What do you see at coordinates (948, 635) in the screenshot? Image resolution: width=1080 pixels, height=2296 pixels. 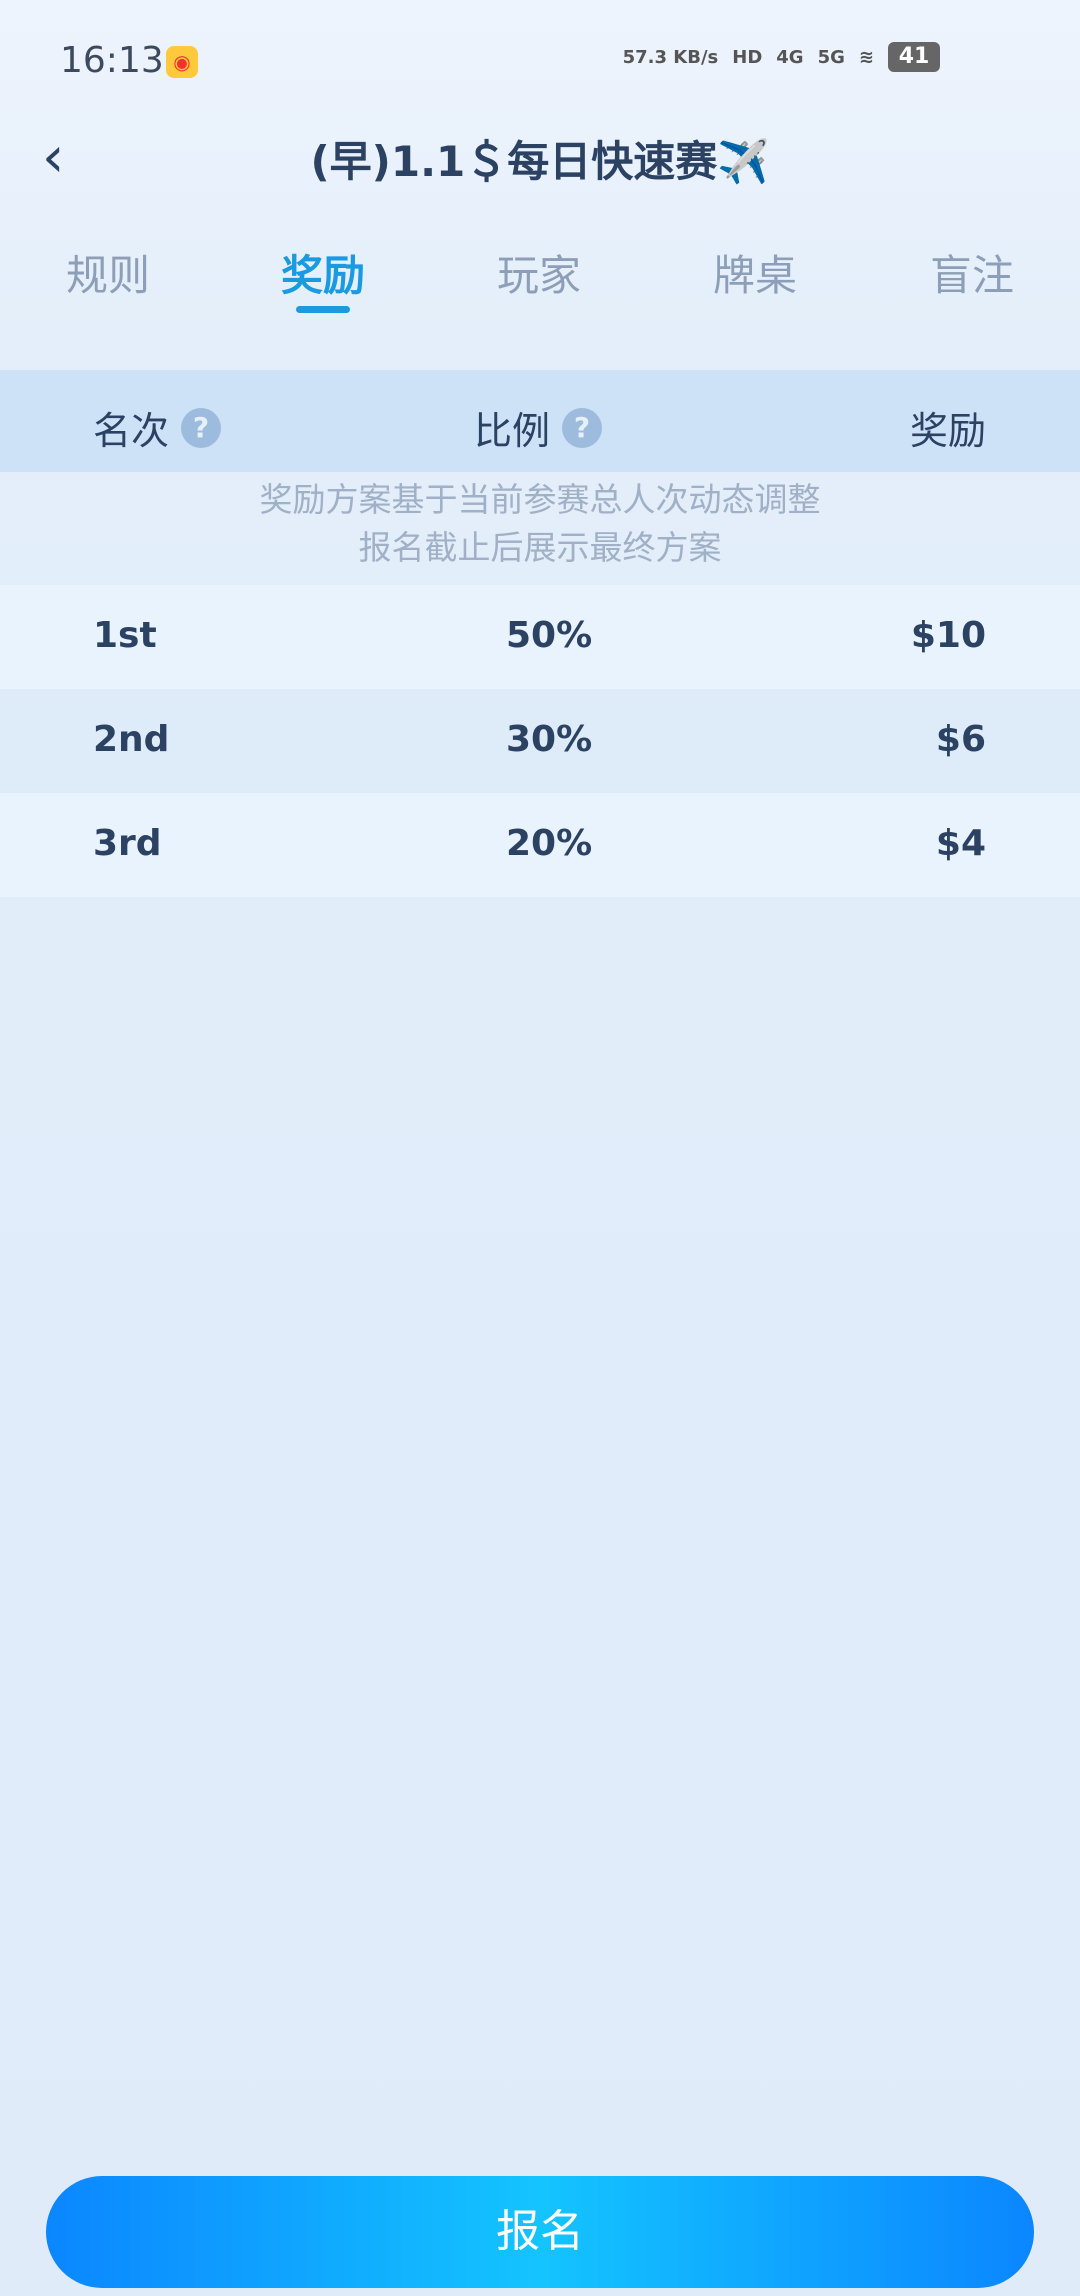 I see `prize: $10` at bounding box center [948, 635].